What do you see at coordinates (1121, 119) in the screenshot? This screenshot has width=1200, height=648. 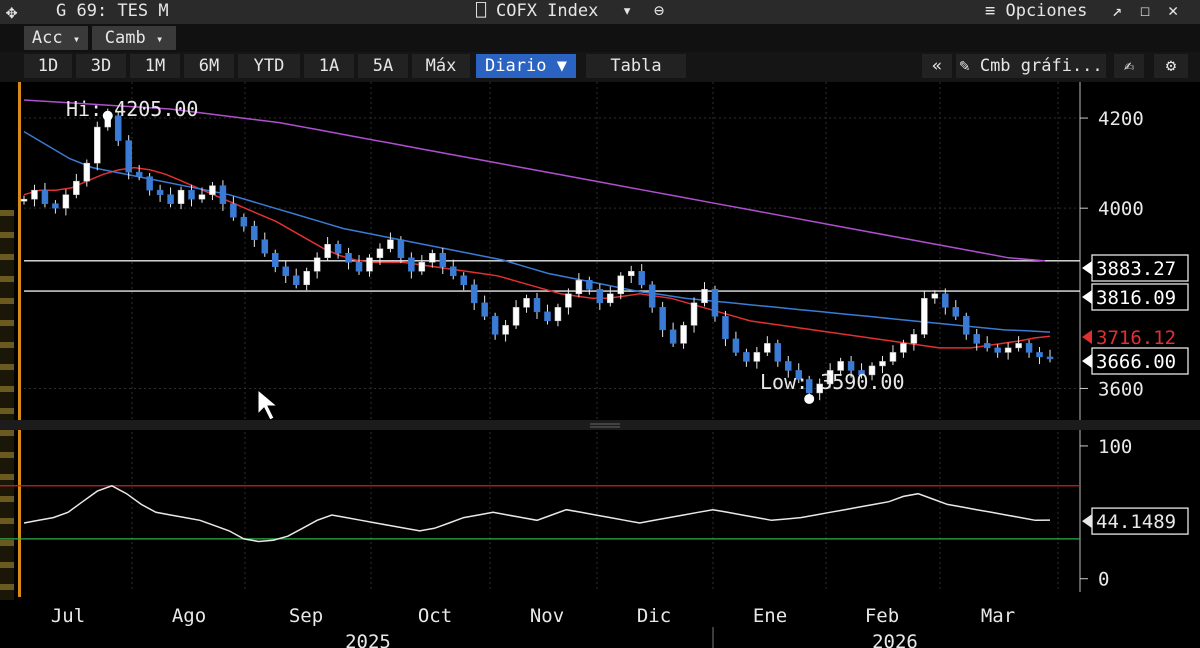 I see `y-tick-label: 4200` at bounding box center [1121, 119].